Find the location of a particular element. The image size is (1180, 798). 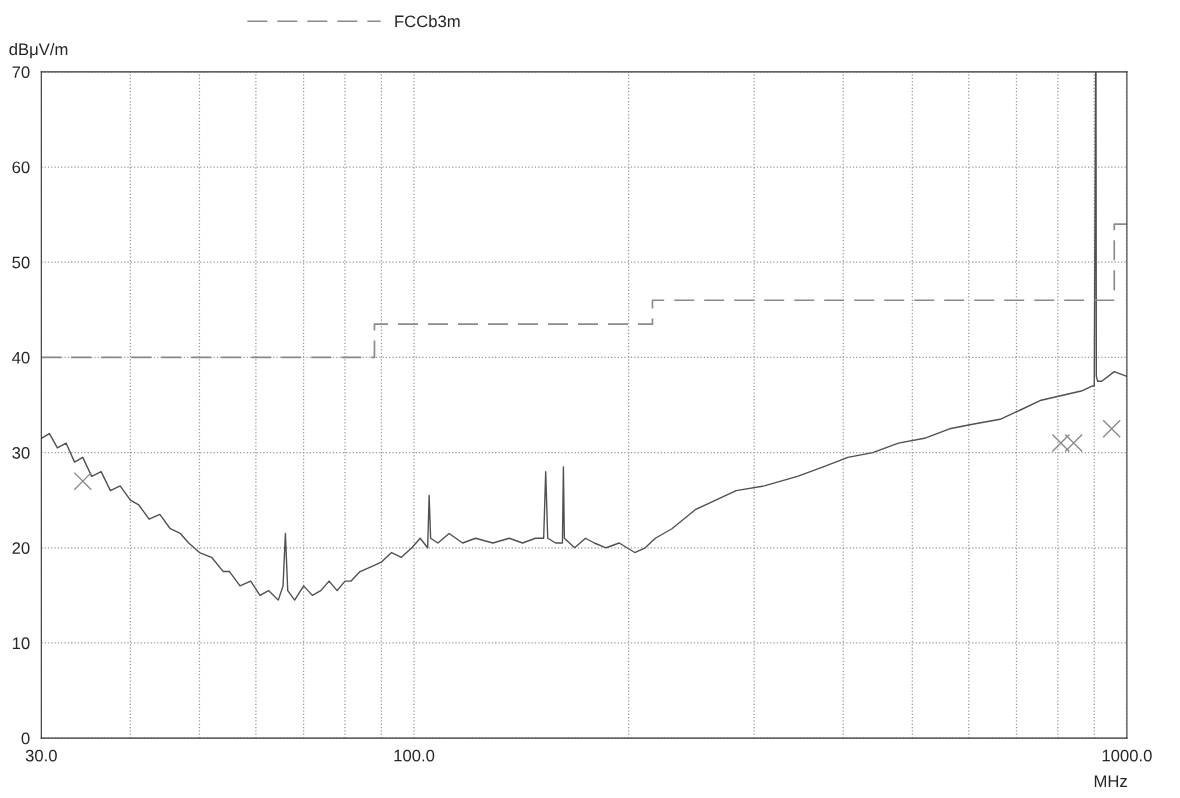

y-tick-label: 0 is located at coordinates (25, 738).